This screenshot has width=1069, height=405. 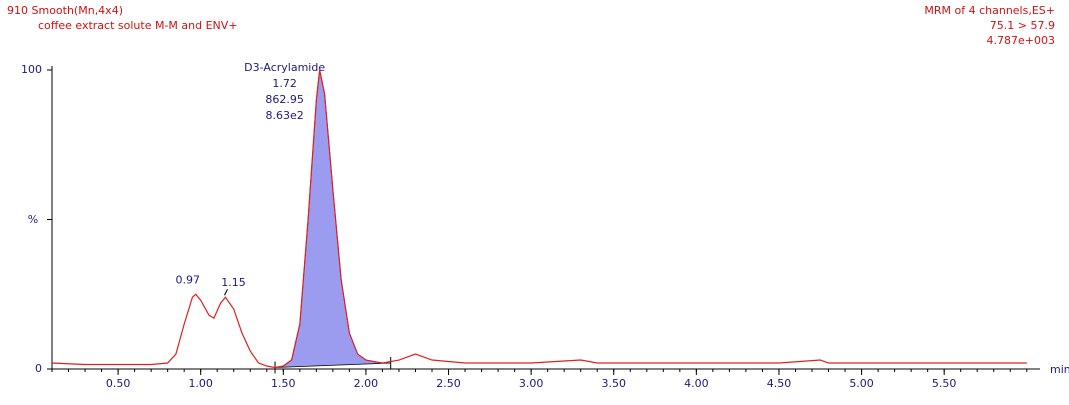 What do you see at coordinates (233, 282) in the screenshot?
I see `peak-label: 1.15` at bounding box center [233, 282].